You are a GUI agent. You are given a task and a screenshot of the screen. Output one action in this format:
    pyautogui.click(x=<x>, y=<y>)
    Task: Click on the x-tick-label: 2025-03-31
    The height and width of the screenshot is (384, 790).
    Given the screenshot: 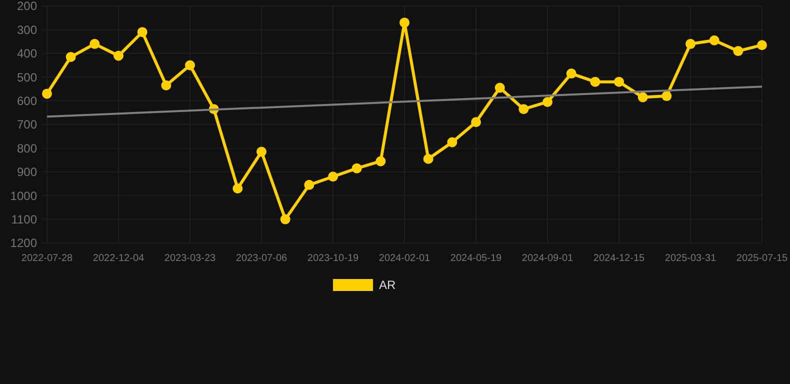 What is the action you would take?
    pyautogui.click(x=690, y=258)
    